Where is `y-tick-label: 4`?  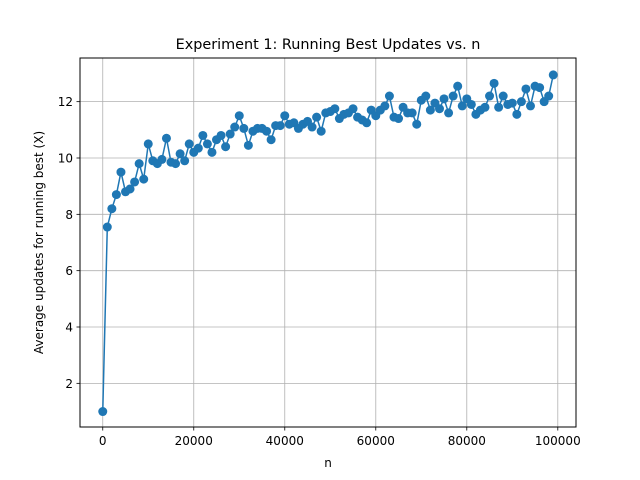 y-tick-label: 4 is located at coordinates (69, 328).